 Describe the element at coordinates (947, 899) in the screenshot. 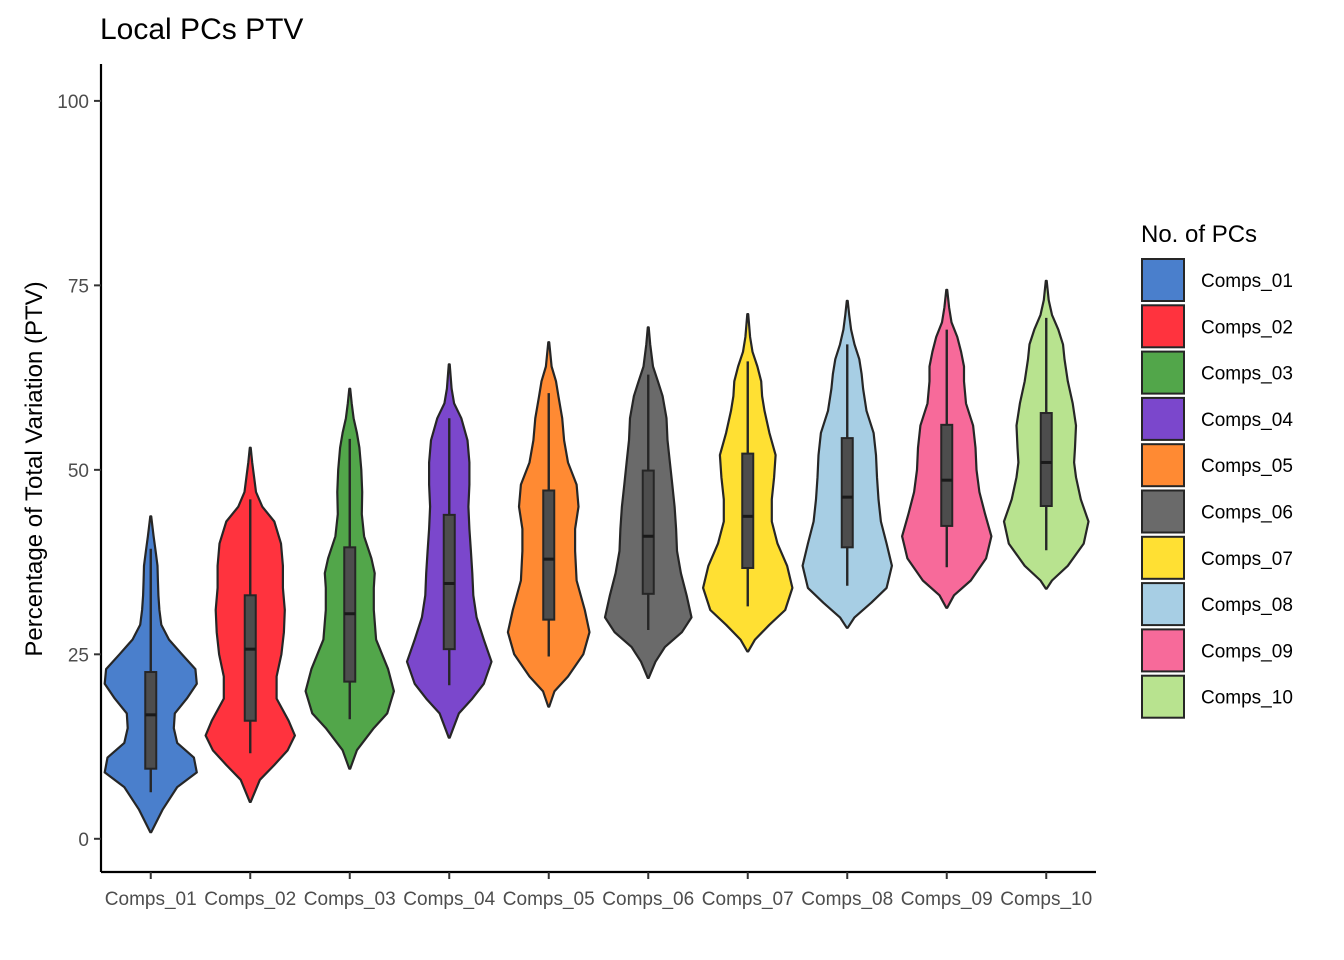

I see `x-tick-label-Comps_09: Comps_09` at that location.